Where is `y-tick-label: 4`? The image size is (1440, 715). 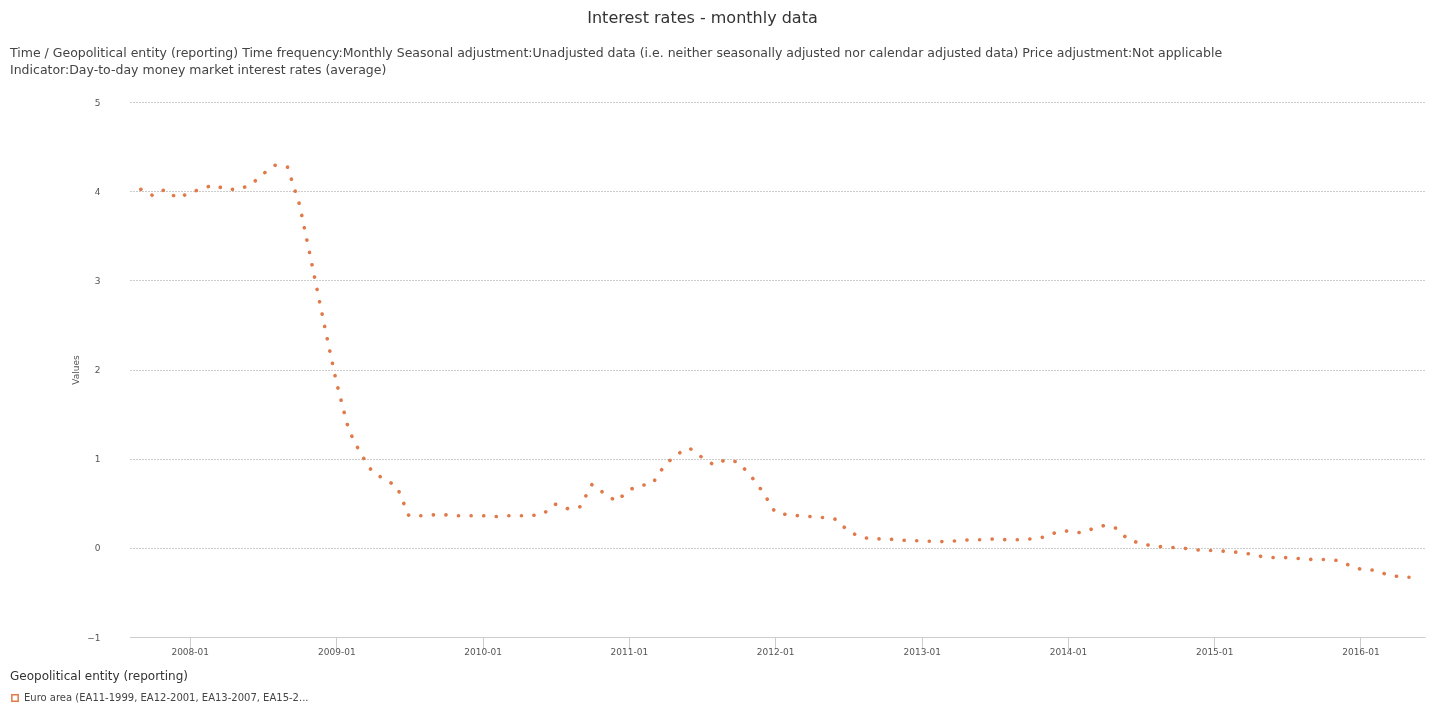
y-tick-label: 4 is located at coordinates (97, 191).